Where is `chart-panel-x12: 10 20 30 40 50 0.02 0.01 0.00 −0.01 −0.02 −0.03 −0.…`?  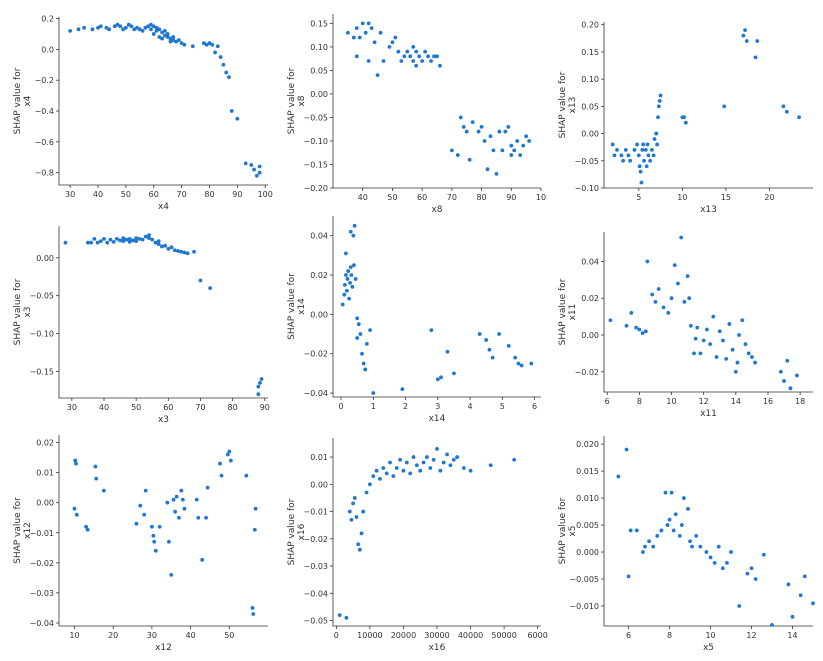 chart-panel-x12: 10 20 30 40 50 0.02 0.01 0.00 −0.01 −0.02 −0.03 −0.… is located at coordinates (140, 544).